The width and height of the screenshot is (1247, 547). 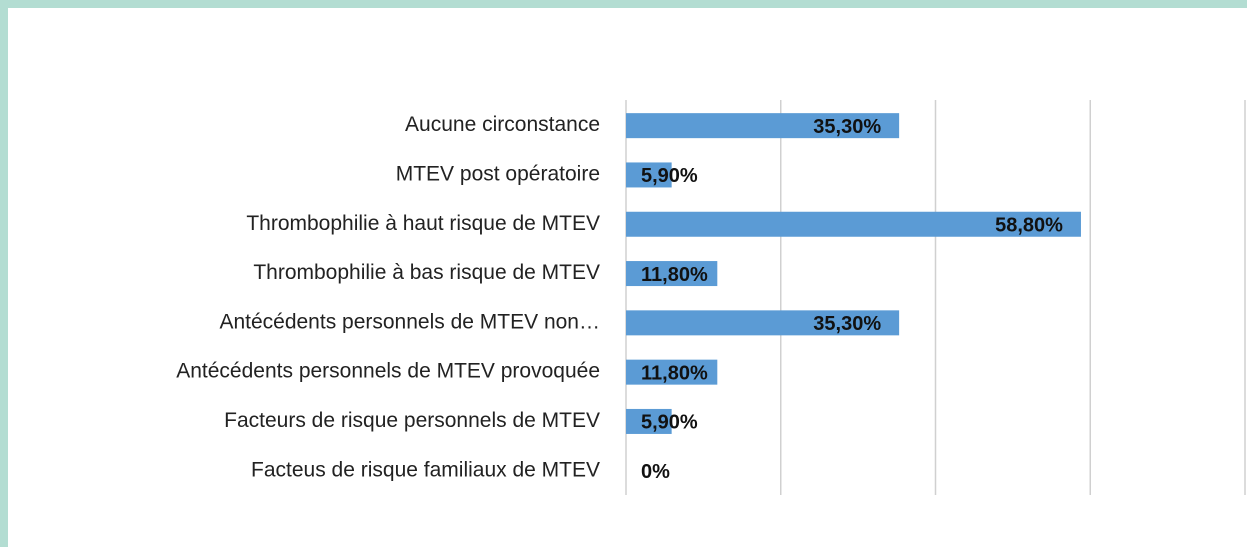 I want to click on category-label: MTEV post opératoire, so click(x=498, y=173).